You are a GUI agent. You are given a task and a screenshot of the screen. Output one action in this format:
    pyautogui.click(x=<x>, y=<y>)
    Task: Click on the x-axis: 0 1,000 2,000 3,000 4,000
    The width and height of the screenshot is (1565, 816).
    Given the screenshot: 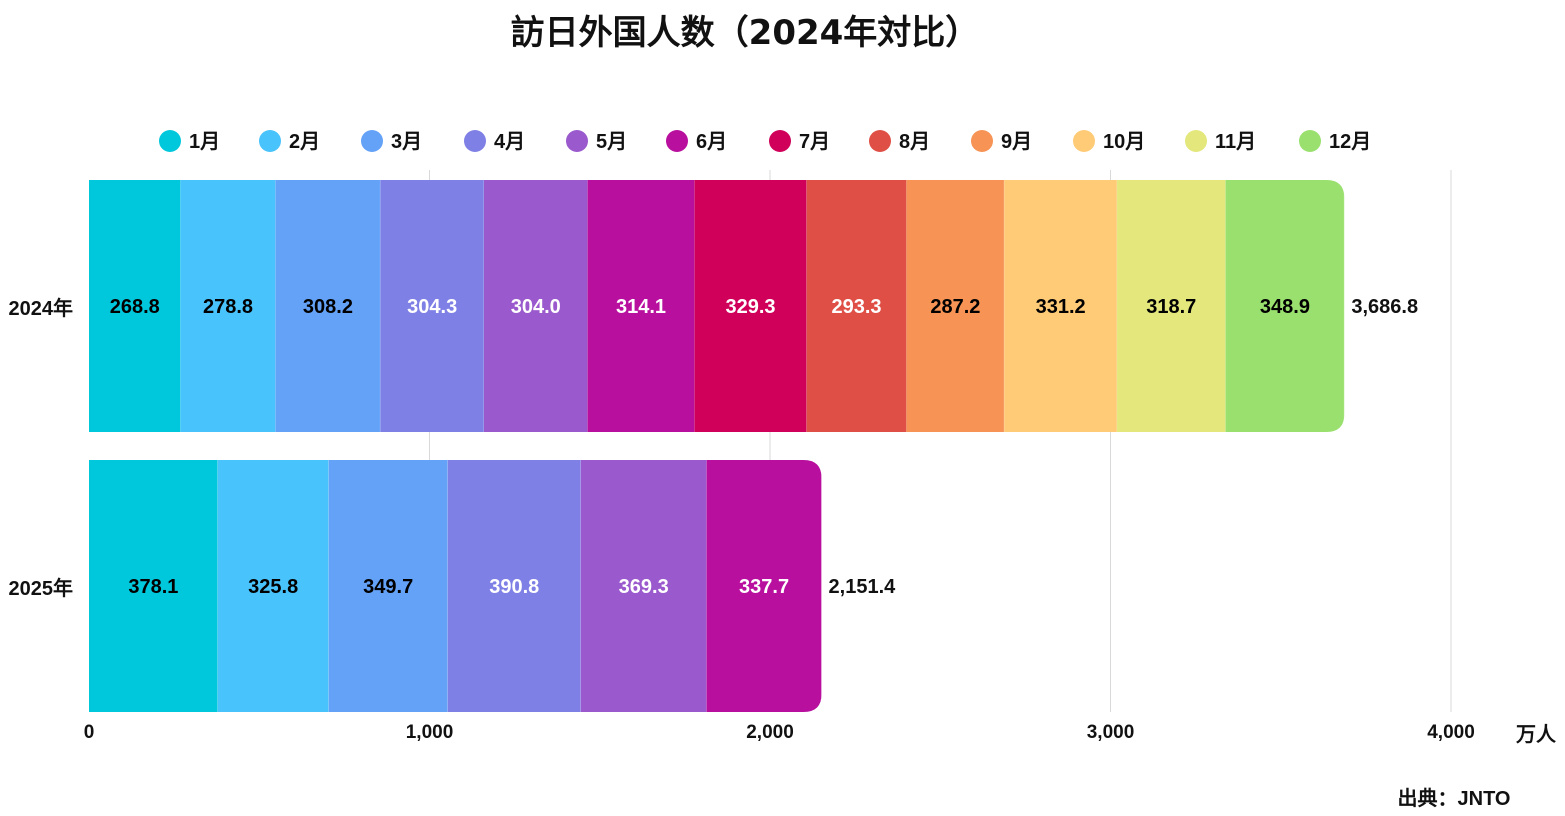 What is the action you would take?
    pyautogui.click(x=779, y=732)
    